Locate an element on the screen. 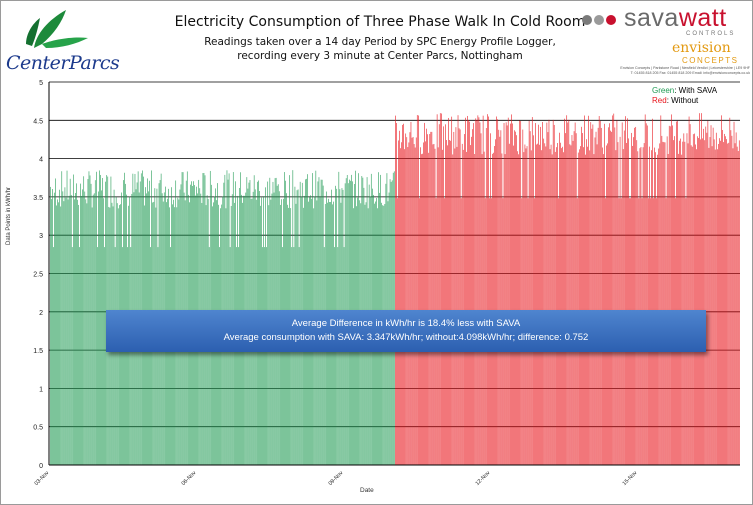 Image resolution: width=753 pixels, height=505 pixels. y-axis-label: Data Points in kWh/hr is located at coordinates (9, 215).